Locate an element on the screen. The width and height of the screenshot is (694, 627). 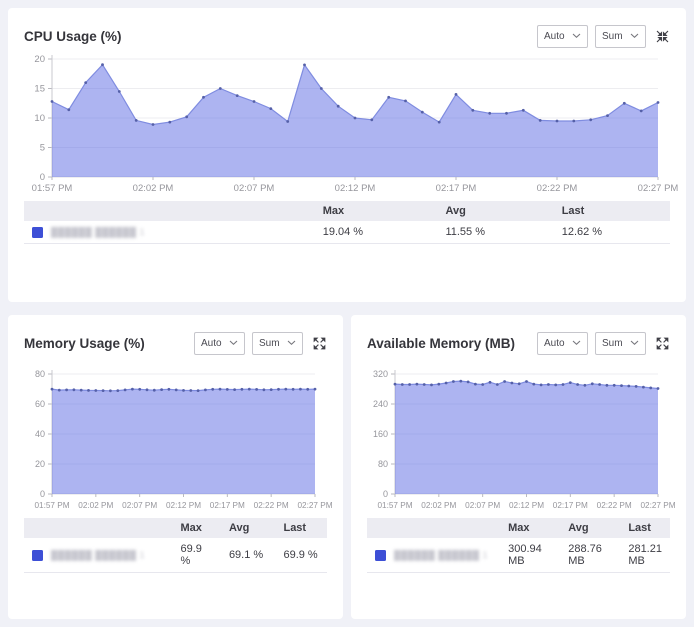
collapse-icon is located at coordinates (662, 36).